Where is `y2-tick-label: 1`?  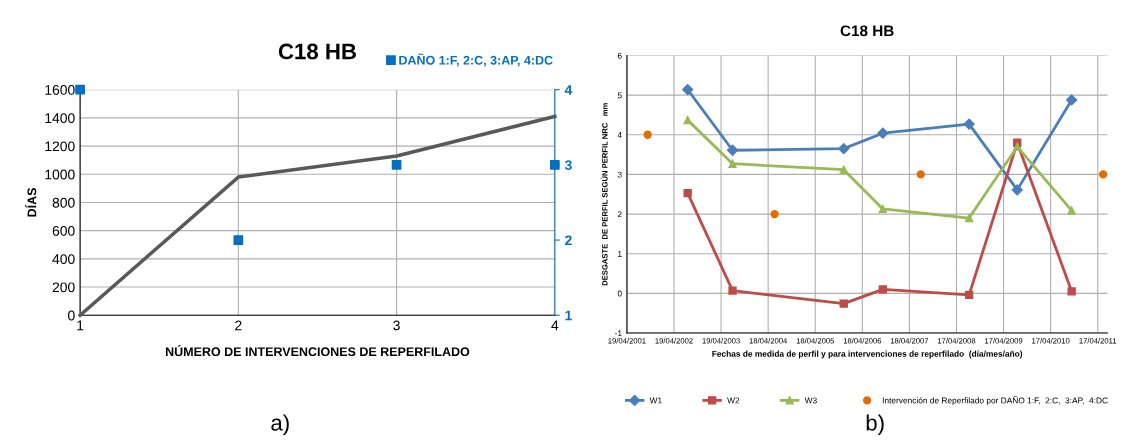
y2-tick-label: 1 is located at coordinates (568, 315).